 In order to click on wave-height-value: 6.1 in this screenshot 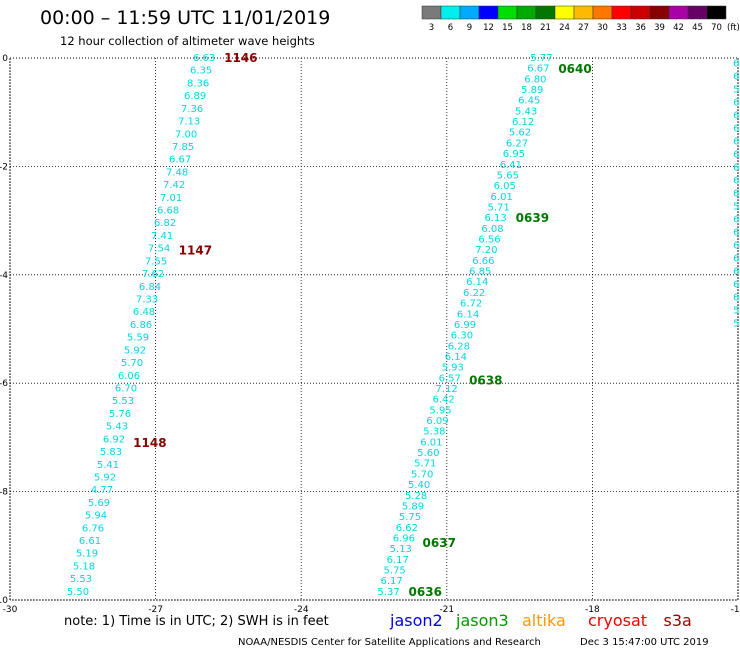, I will do `click(736, 285)`.